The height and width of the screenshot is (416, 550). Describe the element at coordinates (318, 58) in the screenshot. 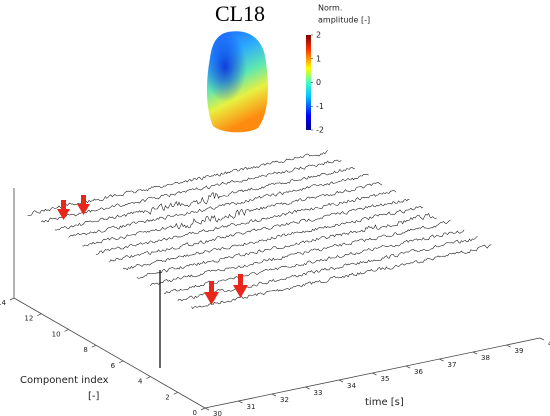

I see `colorbar-tick-label: 1` at that location.